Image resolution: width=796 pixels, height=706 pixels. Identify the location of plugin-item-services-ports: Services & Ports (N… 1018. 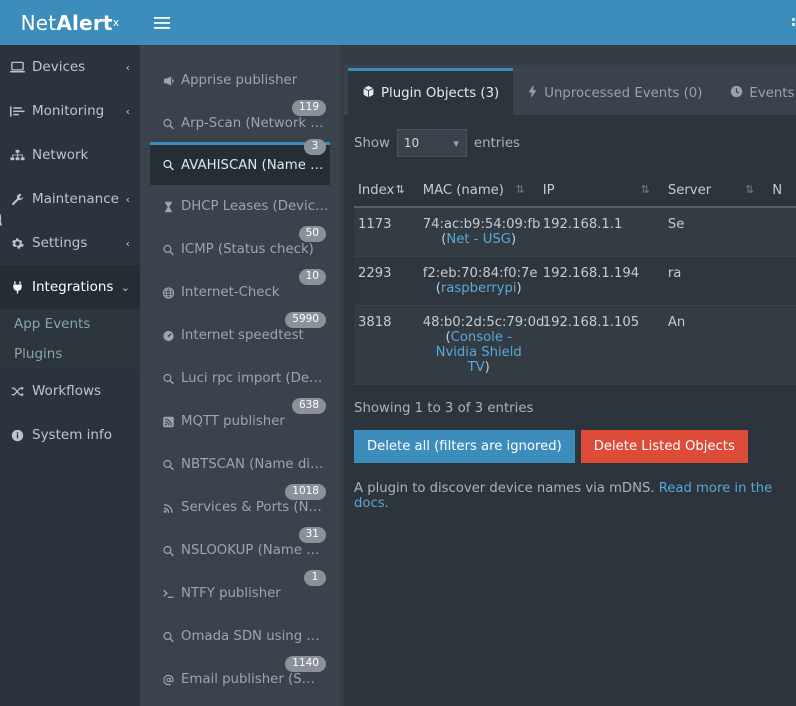
(240, 506).